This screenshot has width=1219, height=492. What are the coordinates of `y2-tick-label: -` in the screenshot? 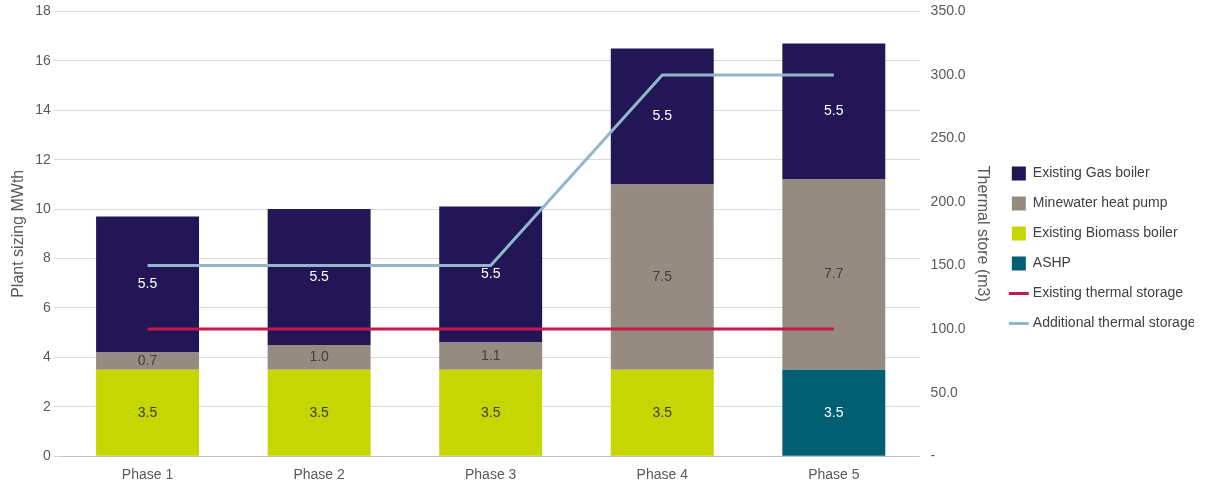 It's located at (933, 455).